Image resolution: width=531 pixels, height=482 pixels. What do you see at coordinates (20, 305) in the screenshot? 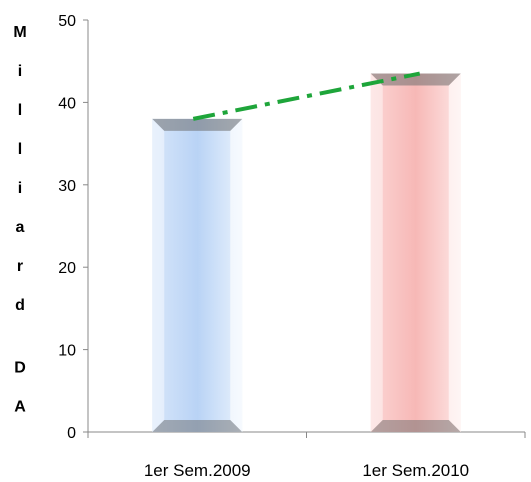
I see `y-axis-label-char: d` at bounding box center [20, 305].